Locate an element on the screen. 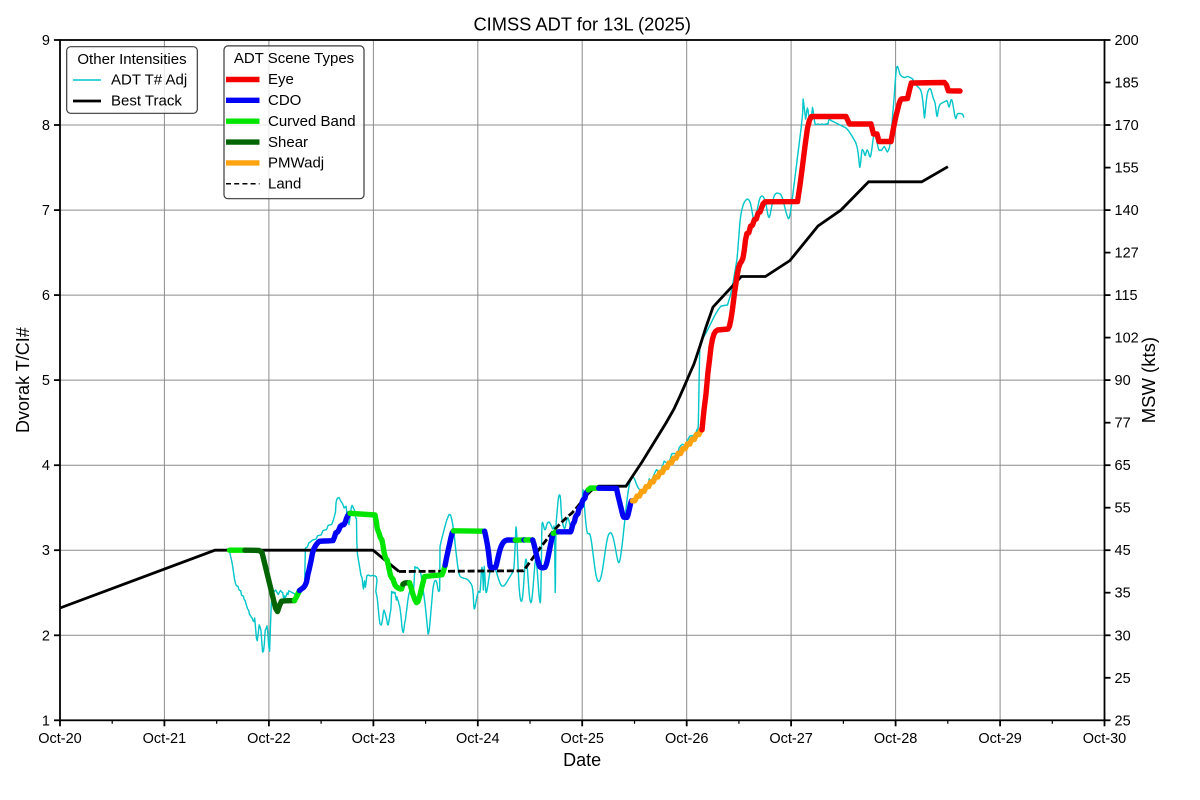 The image size is (1200, 800). svg-text: 102 is located at coordinates (1127, 339).